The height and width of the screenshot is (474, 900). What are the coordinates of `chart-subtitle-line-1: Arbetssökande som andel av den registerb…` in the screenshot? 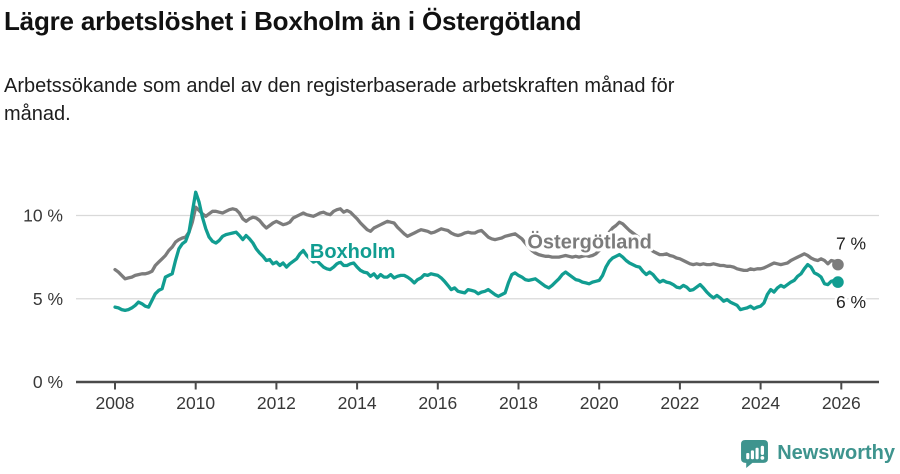 It's located at (339, 86).